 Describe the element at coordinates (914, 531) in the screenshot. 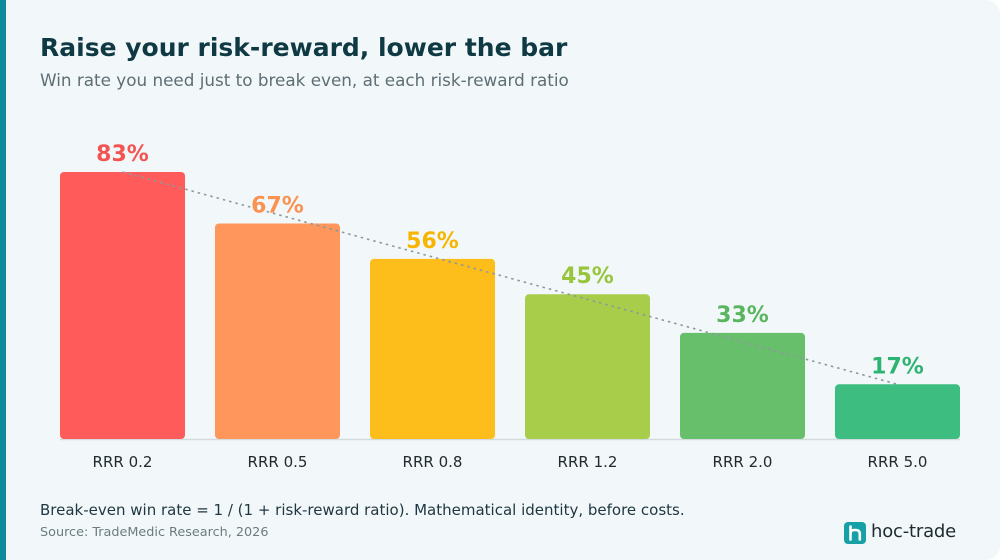

I see `brand-name: hoc-trade` at that location.